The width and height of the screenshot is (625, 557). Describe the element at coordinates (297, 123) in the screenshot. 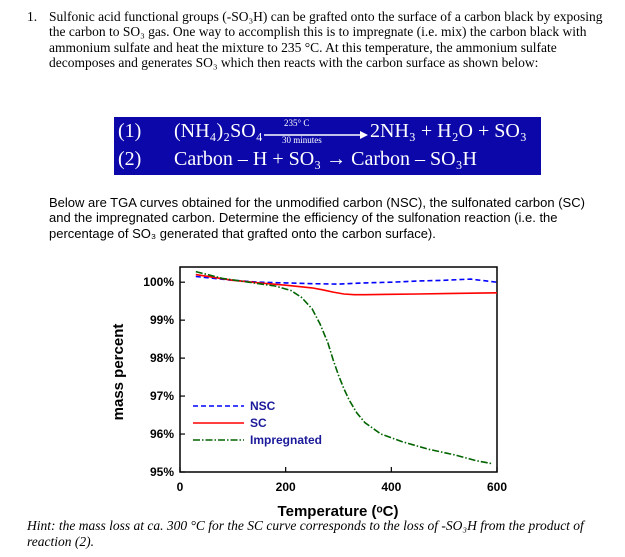

I see `equation-1-temperature: 235° C` at that location.